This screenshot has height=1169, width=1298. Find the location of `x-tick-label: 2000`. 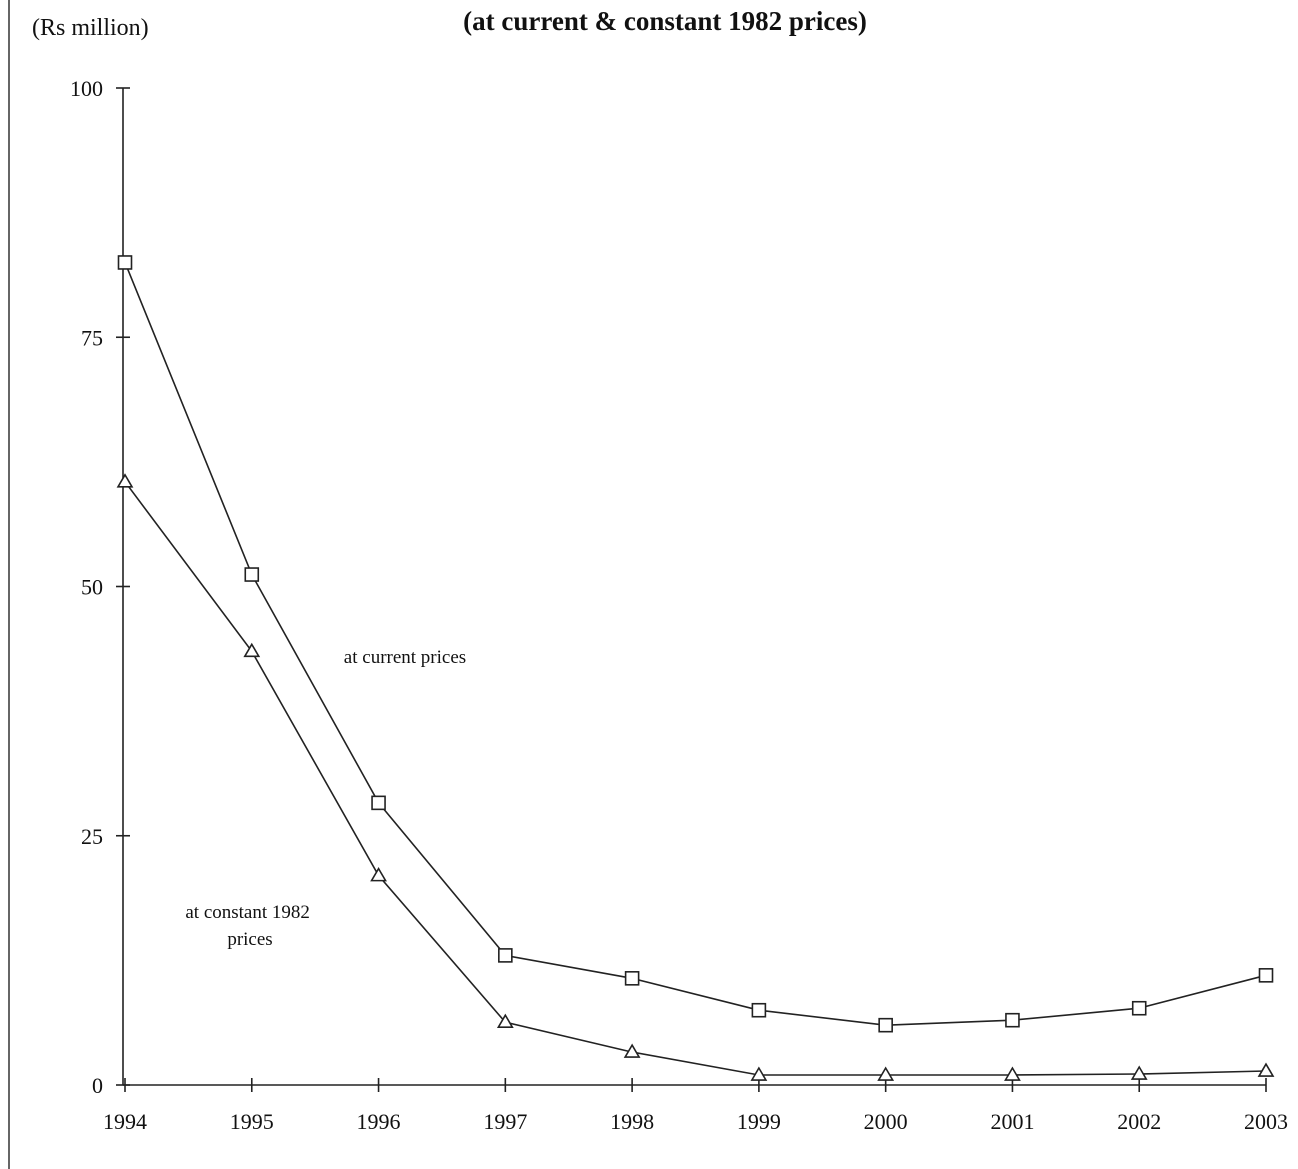

x-tick-label: 2000 is located at coordinates (886, 1121).